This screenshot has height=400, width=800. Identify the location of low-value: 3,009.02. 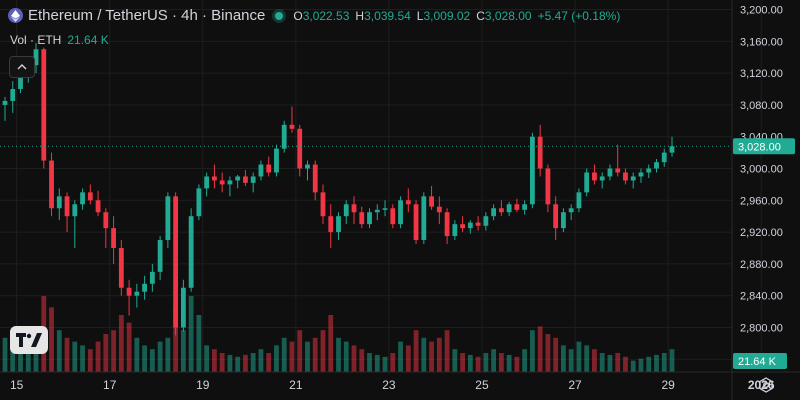
(447, 15).